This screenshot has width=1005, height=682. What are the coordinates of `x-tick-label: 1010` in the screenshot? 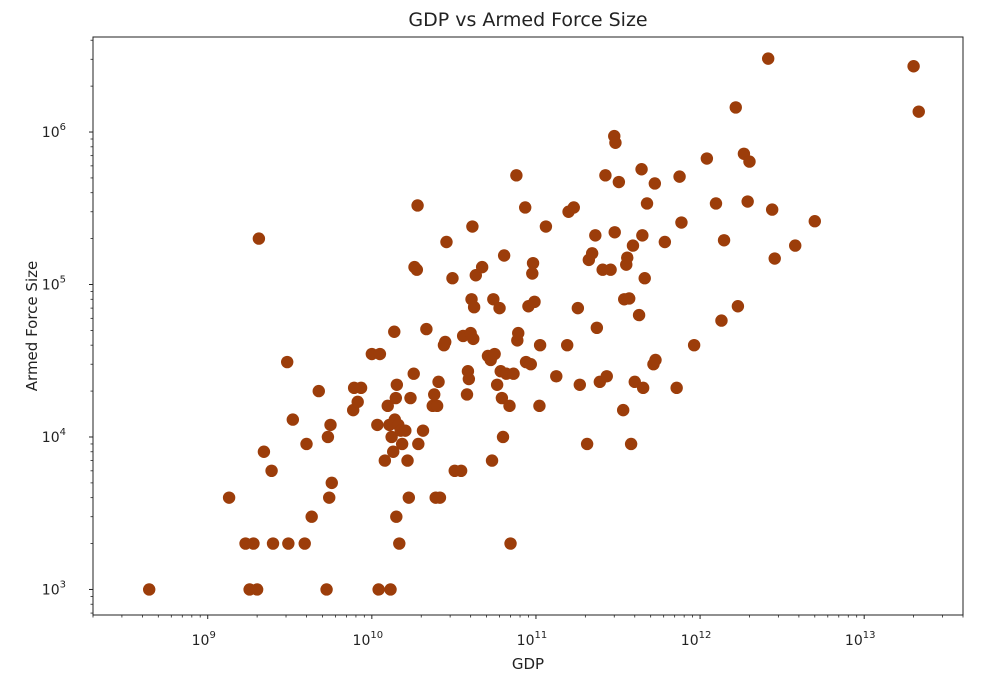 It's located at (368, 639).